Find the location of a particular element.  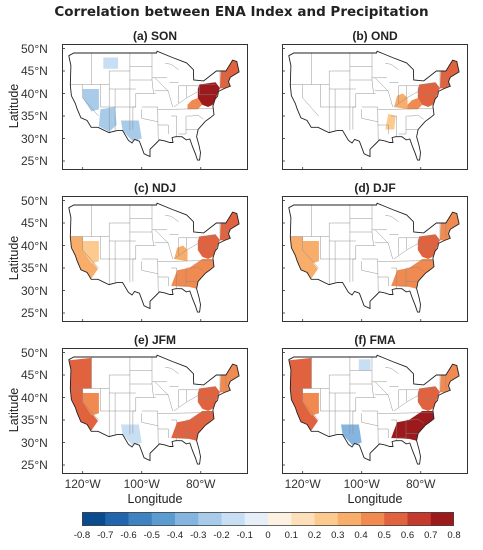

colorbar-tick-label: -0.4 is located at coordinates (175, 535).